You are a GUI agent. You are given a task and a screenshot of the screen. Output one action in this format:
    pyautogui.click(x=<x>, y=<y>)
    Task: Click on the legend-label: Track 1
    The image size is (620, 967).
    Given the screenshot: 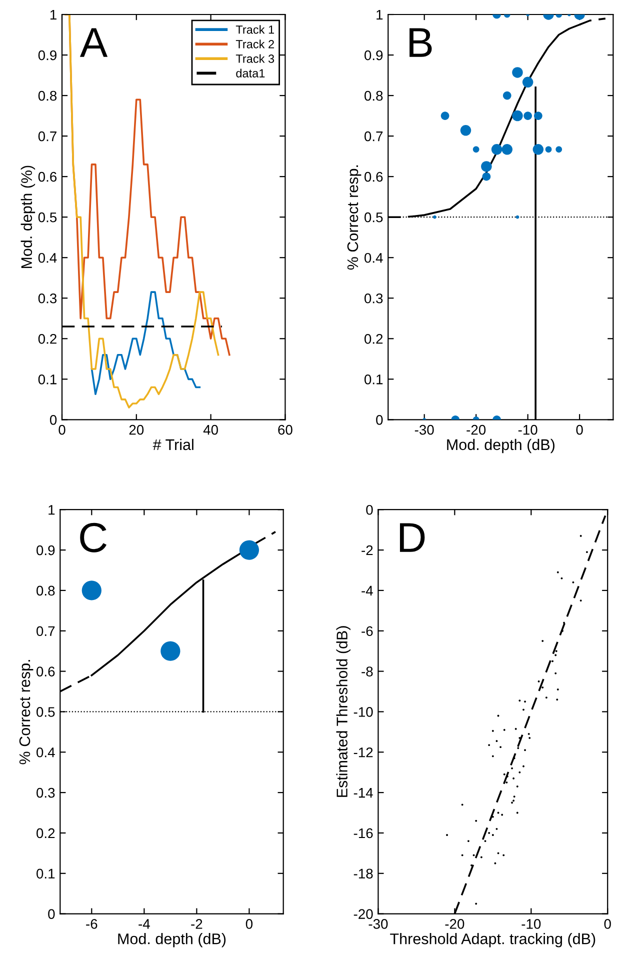 What is the action you would take?
    pyautogui.click(x=255, y=29)
    